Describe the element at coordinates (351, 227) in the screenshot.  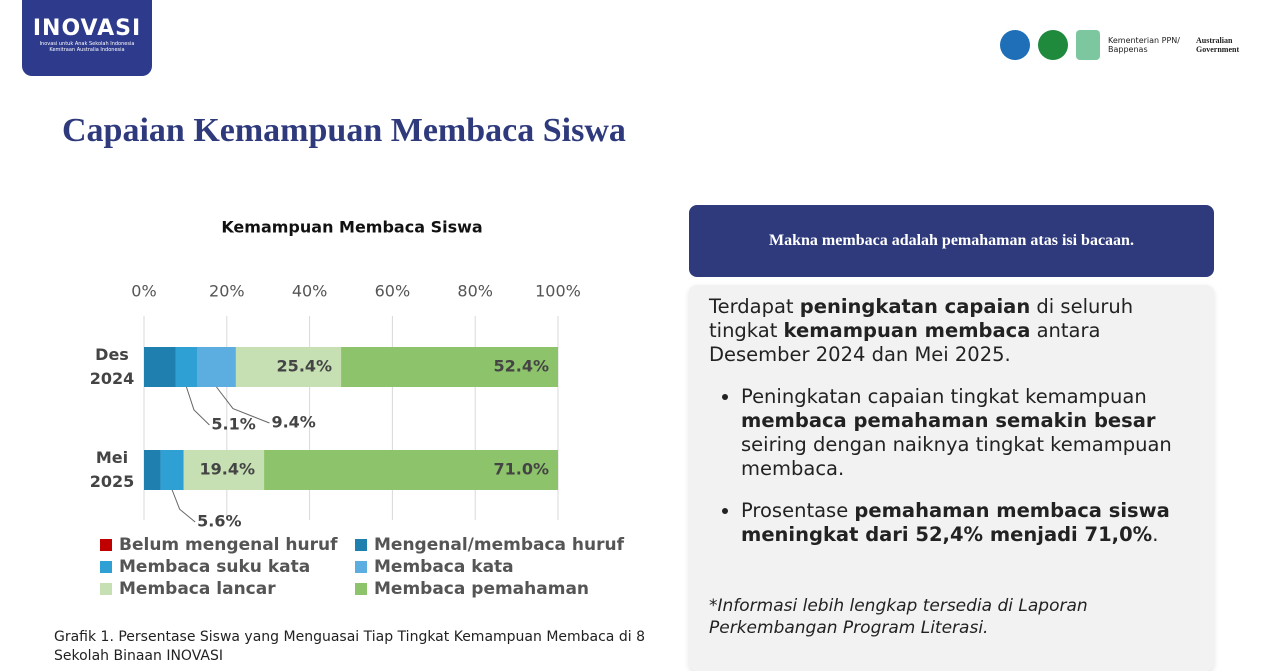
I see `chart-title: Kemampuan Membaca Siswa` at that location.